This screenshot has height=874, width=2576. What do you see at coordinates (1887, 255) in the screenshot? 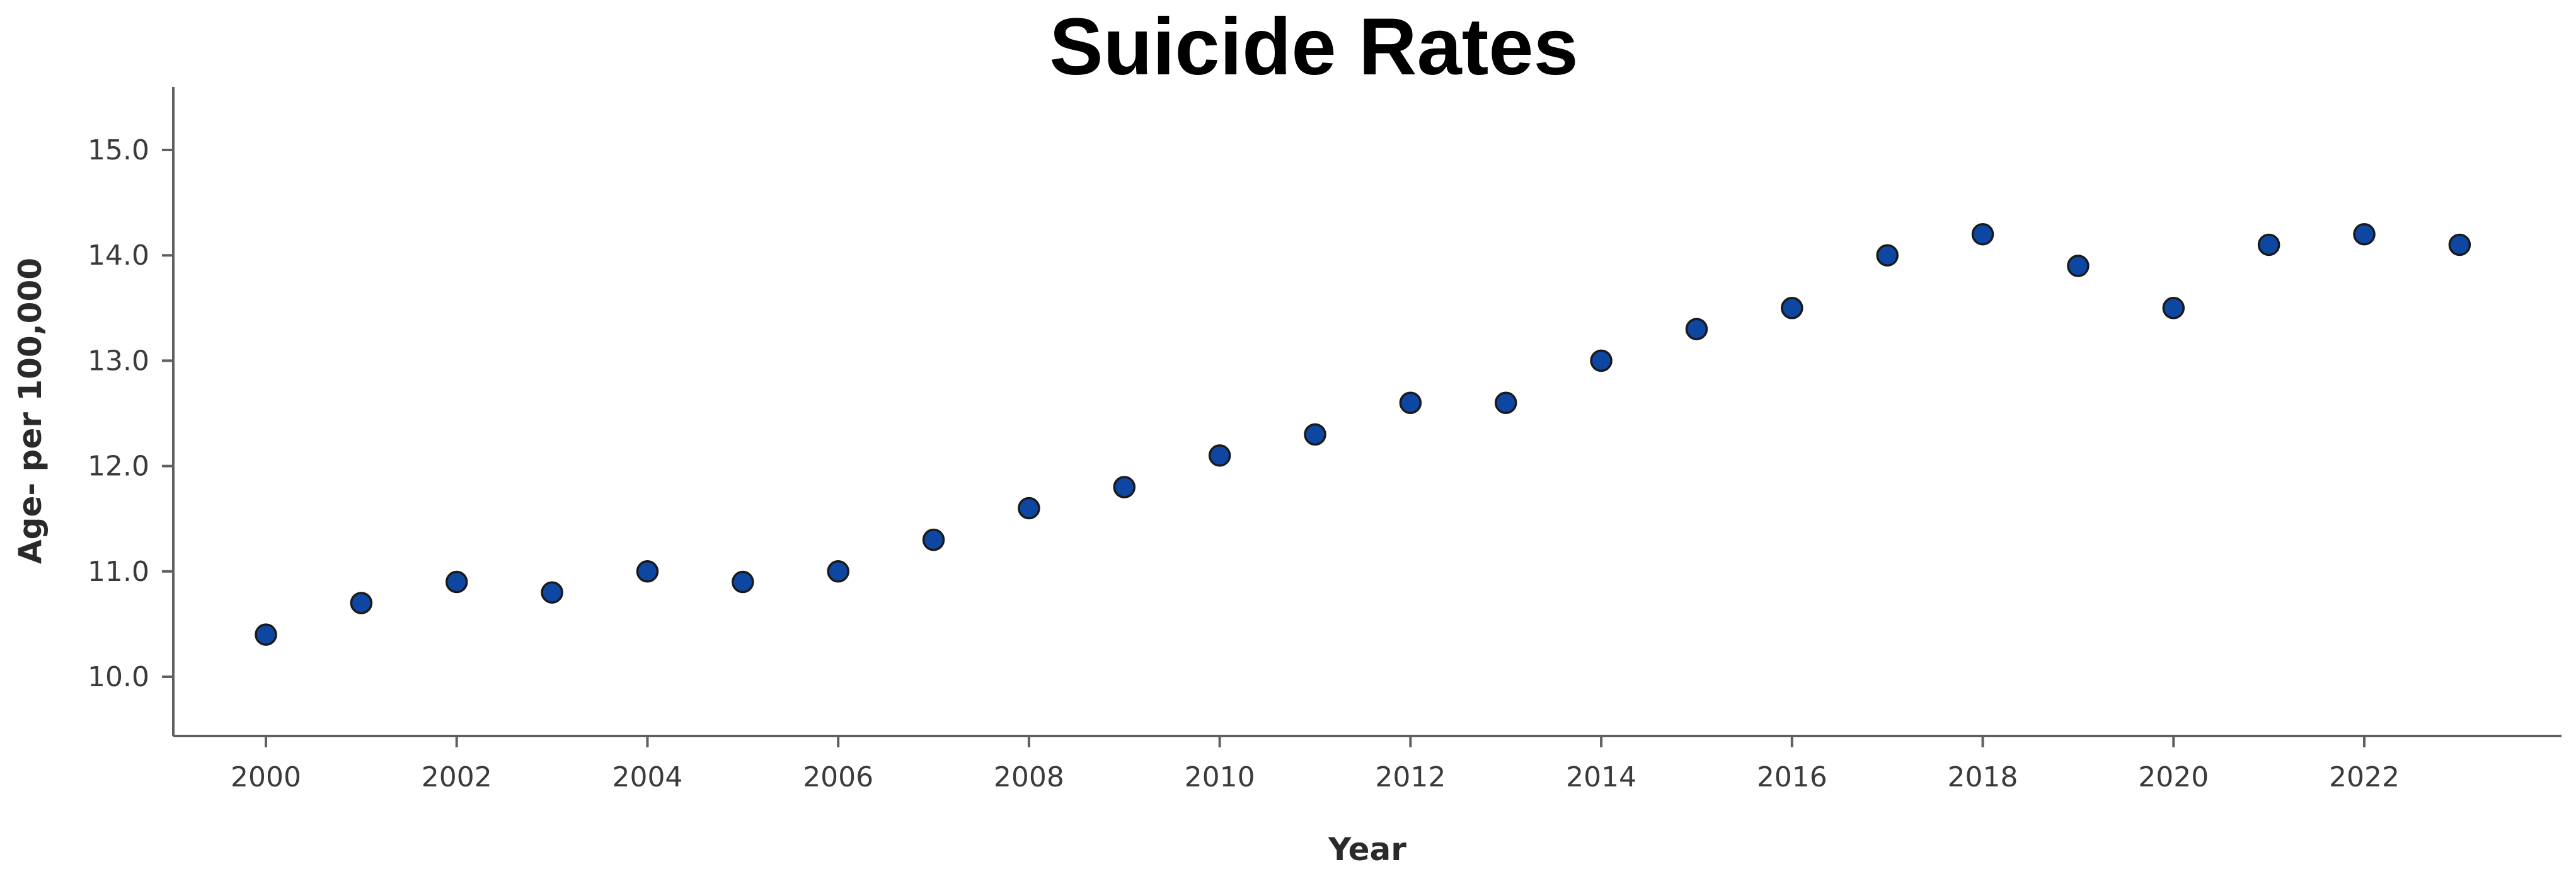
I see `data-point-2017` at bounding box center [1887, 255].